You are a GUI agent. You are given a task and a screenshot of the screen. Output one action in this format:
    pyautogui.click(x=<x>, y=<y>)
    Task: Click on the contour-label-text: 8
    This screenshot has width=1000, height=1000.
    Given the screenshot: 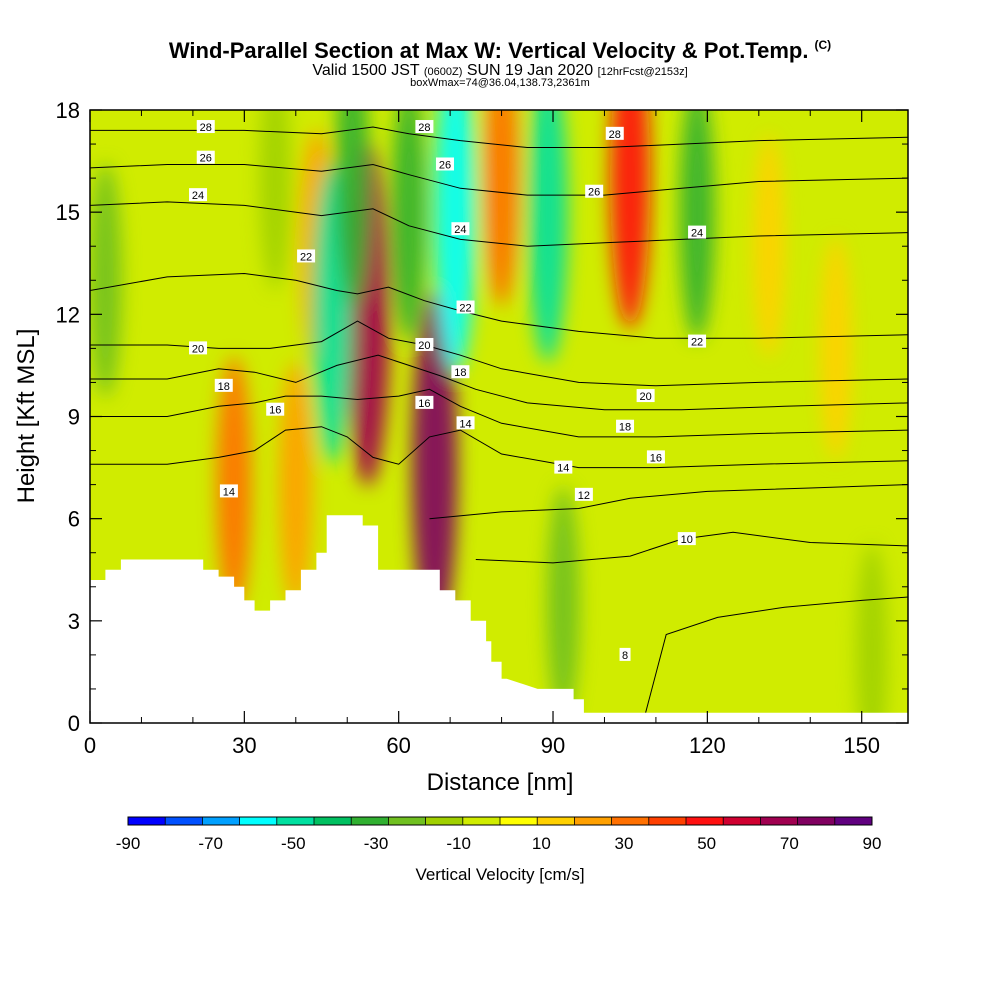 What is the action you would take?
    pyautogui.click(x=625, y=656)
    